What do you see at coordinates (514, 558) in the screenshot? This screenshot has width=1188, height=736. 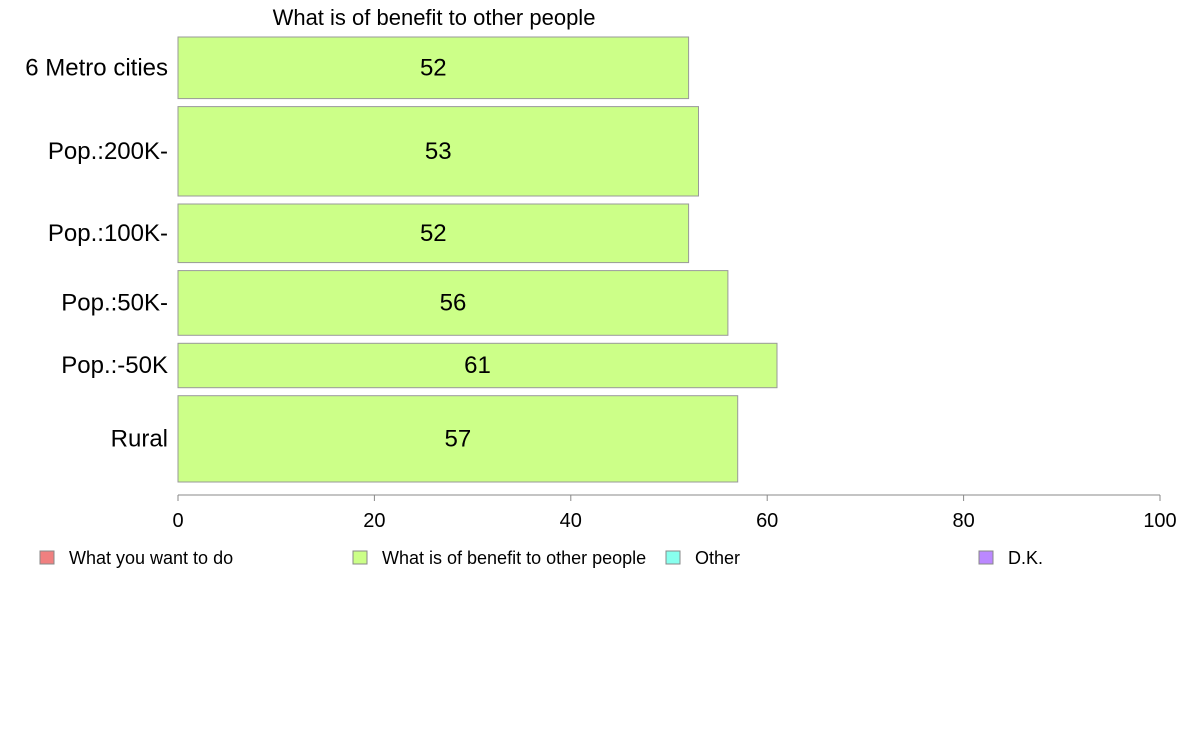 I see `legend-label: What is of benefit to other people` at bounding box center [514, 558].